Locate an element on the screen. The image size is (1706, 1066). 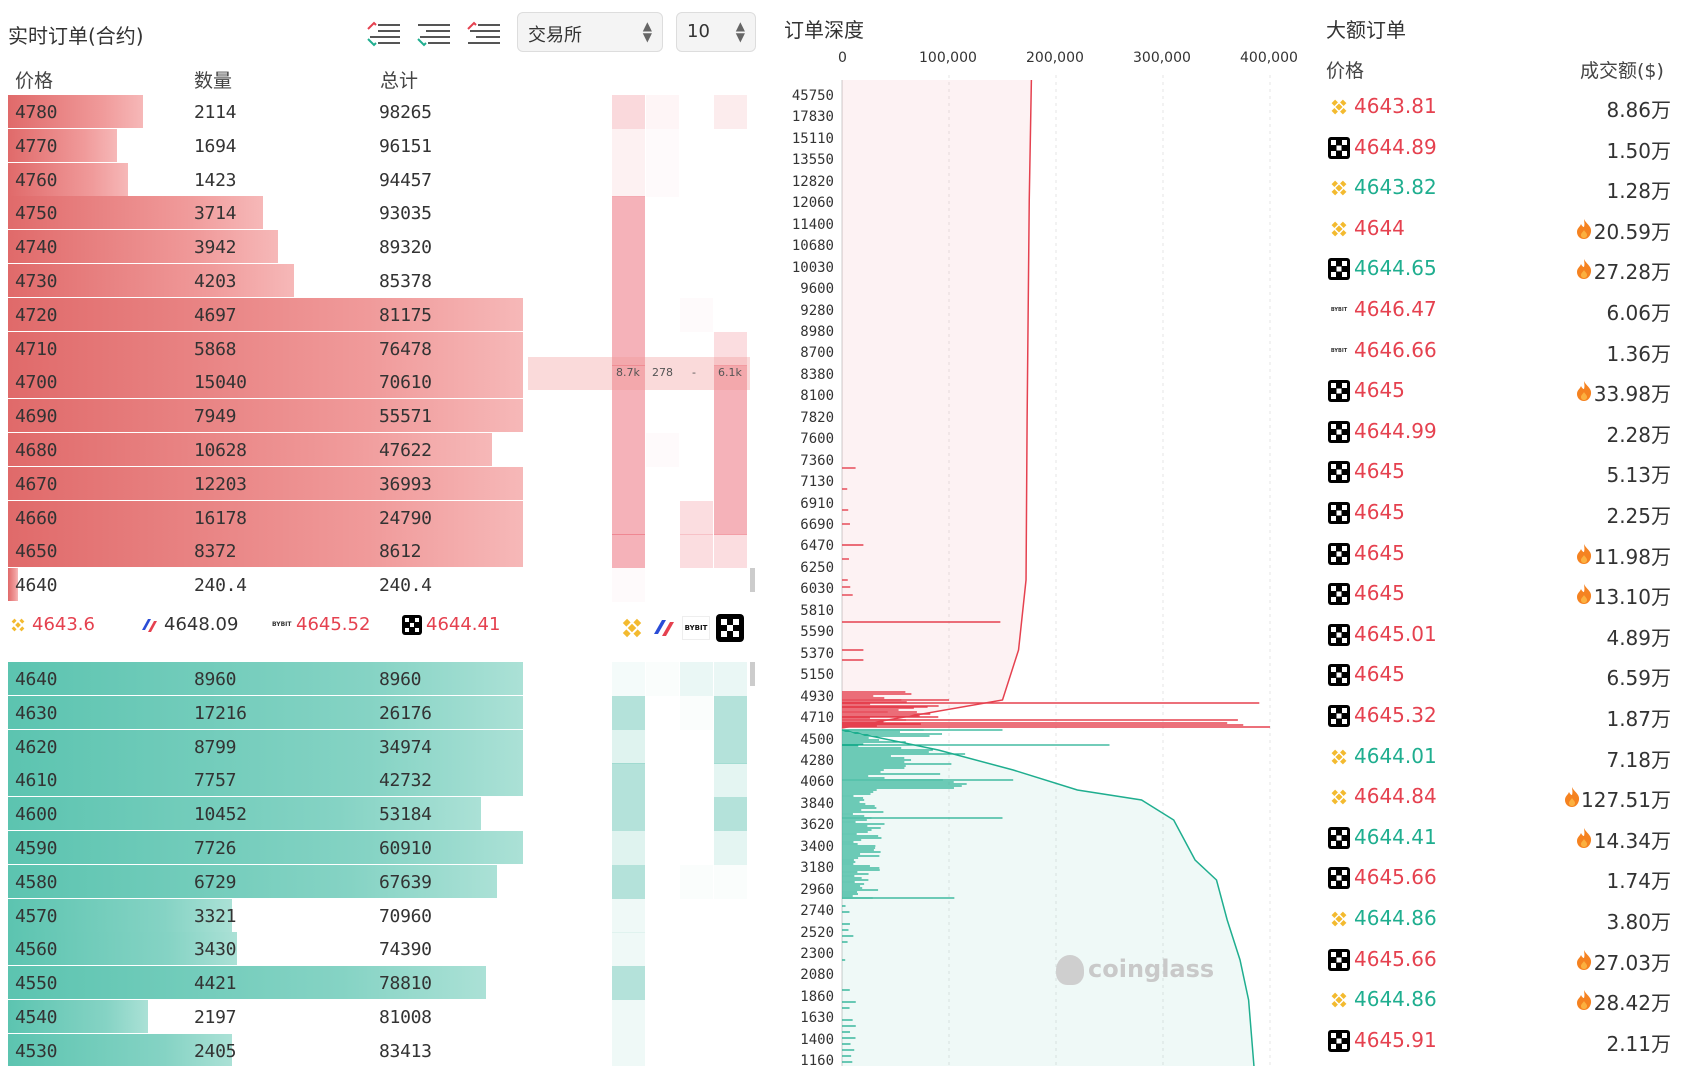
ticker-item: 4648.09 is located at coordinates (189, 624).